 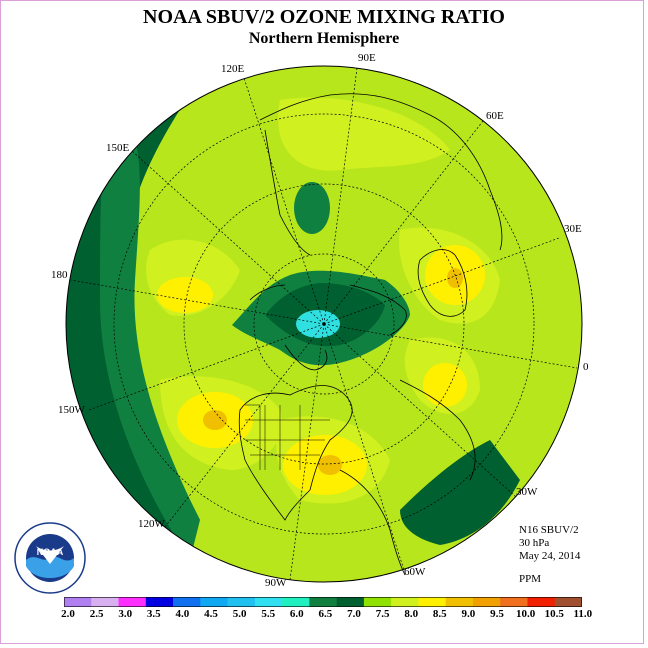 What do you see at coordinates (550, 556) in the screenshot?
I see `date-label: May 24, 2014` at bounding box center [550, 556].